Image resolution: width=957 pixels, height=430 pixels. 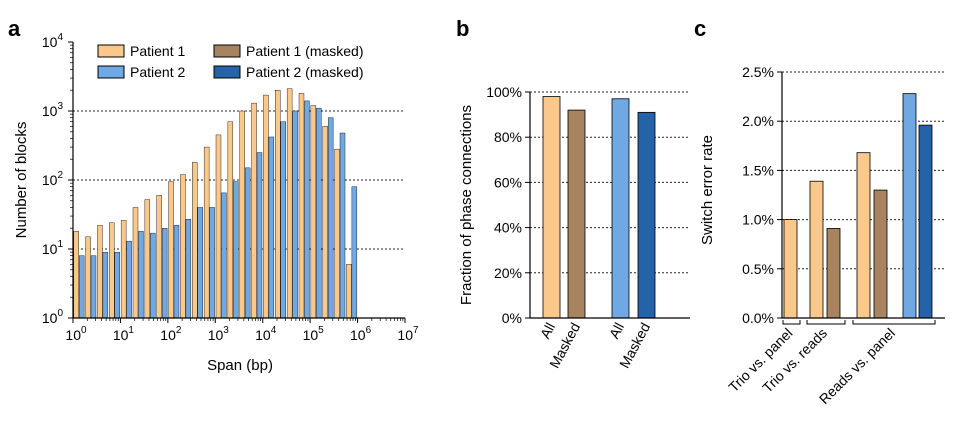 I want to click on x-tick-label: 10⁰, so click(x=76, y=334).